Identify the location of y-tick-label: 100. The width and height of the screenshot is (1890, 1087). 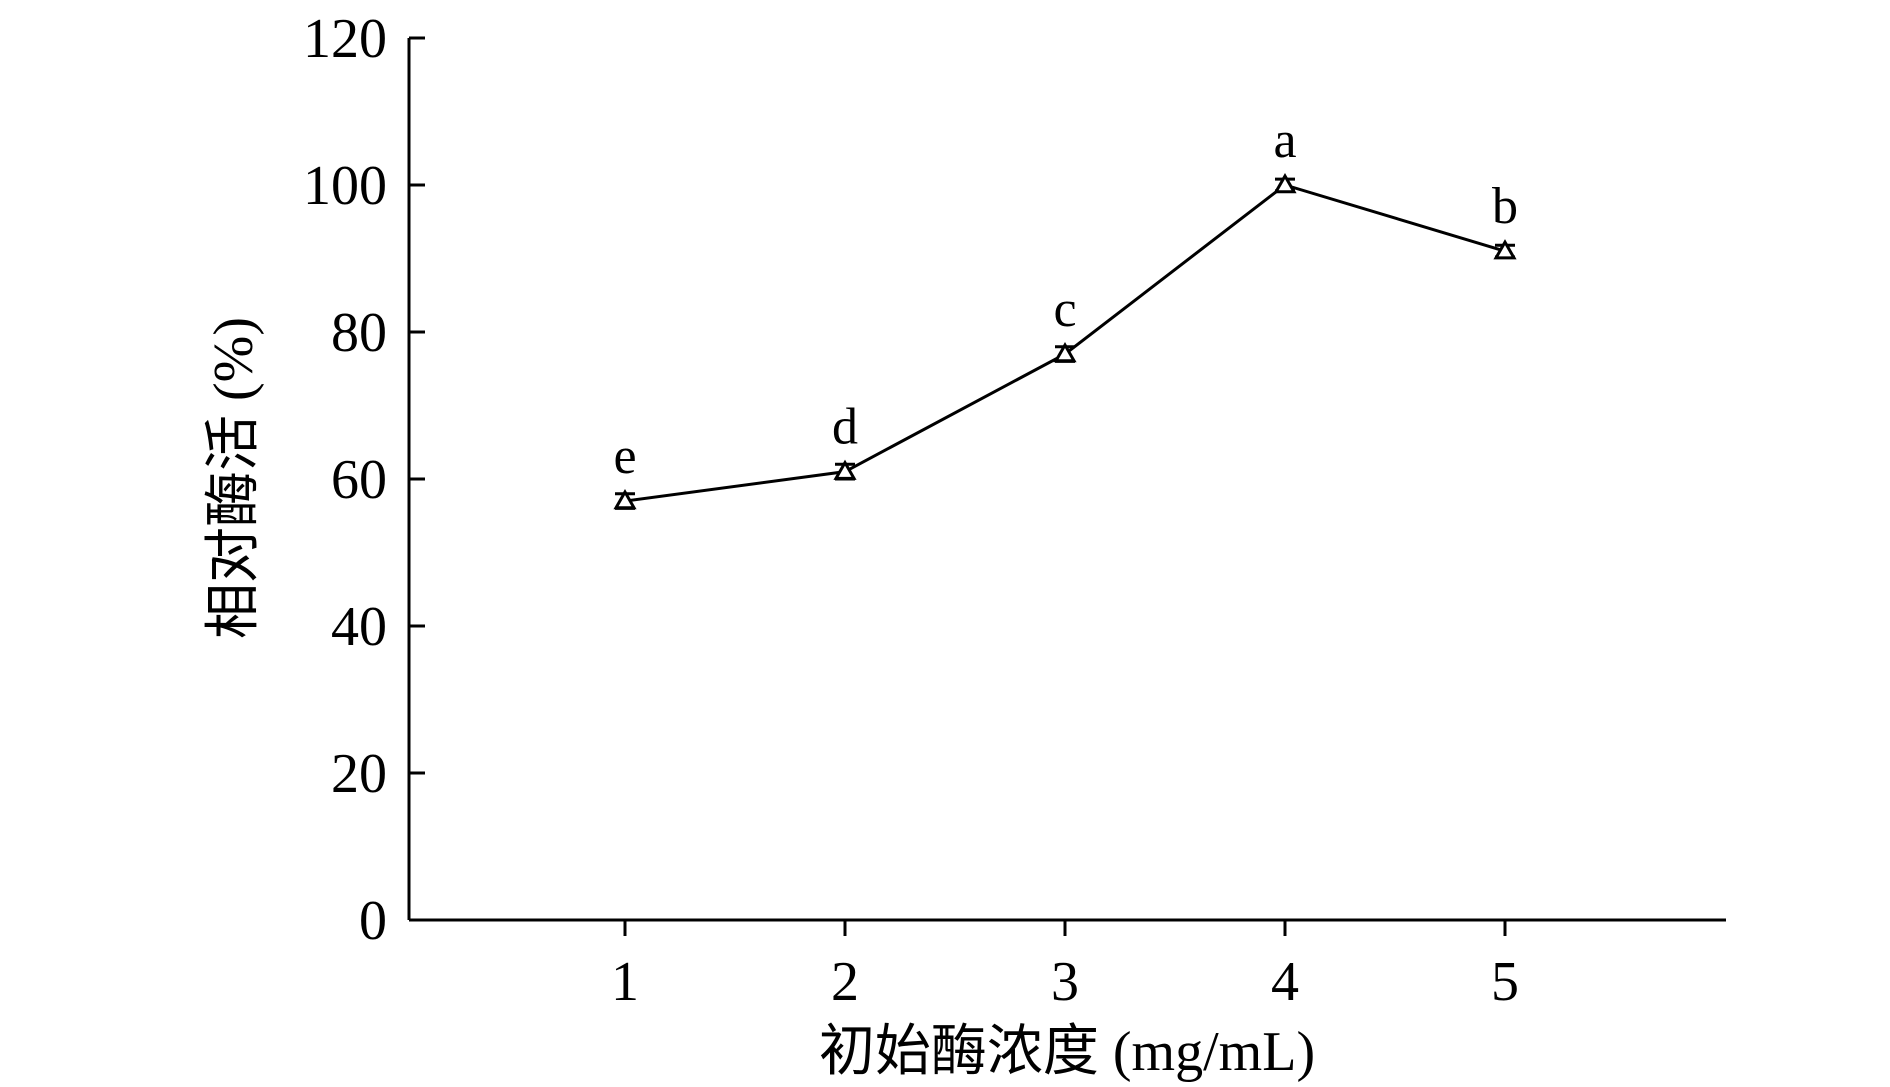
(345, 186).